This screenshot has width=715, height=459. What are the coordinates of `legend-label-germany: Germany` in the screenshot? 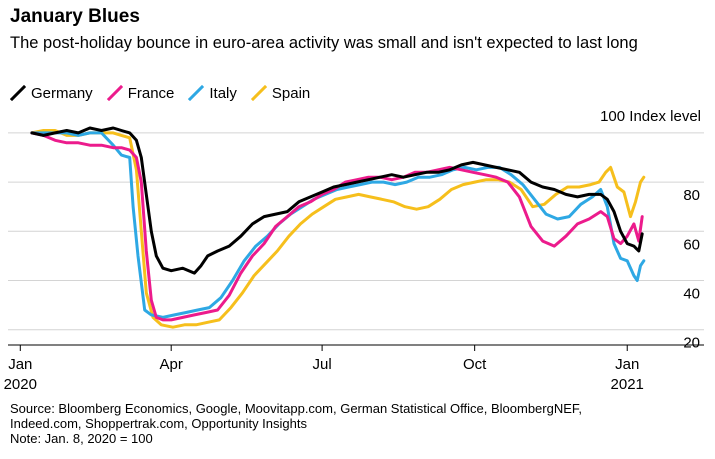 It's located at (62, 93).